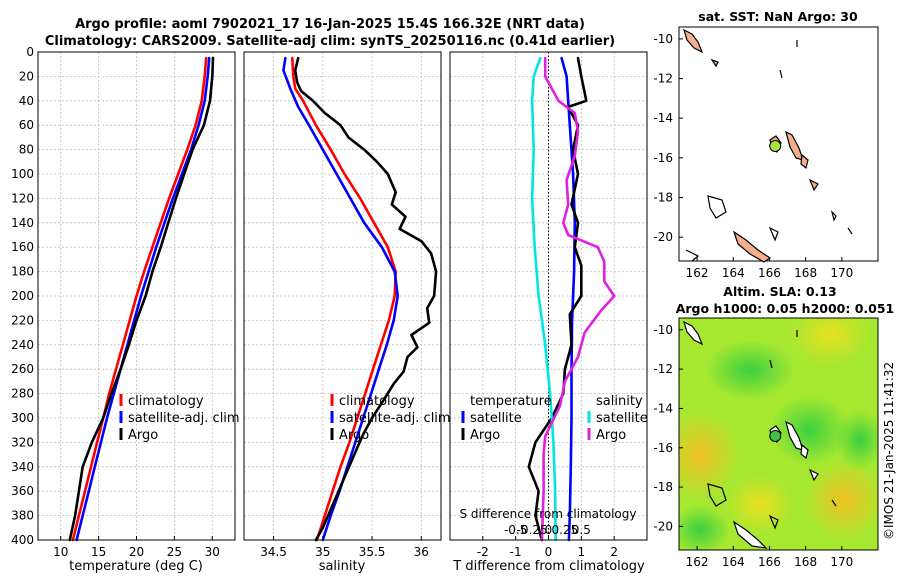 The image size is (900, 580). I want to click on depth-tick-label: 180, so click(22, 272).